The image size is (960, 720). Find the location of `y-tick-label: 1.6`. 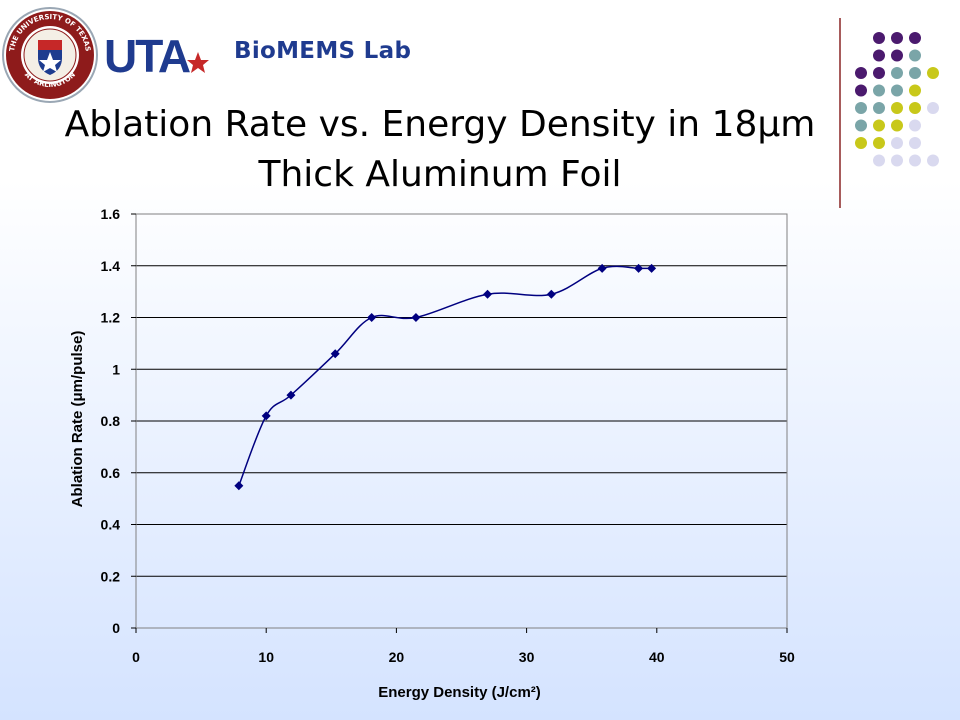

y-tick-label: 1.6 is located at coordinates (111, 214).